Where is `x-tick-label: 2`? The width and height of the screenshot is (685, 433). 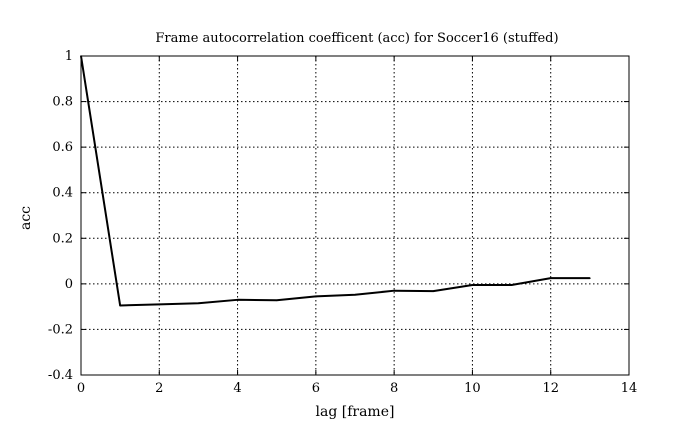
x-tick-label: 2 is located at coordinates (159, 388).